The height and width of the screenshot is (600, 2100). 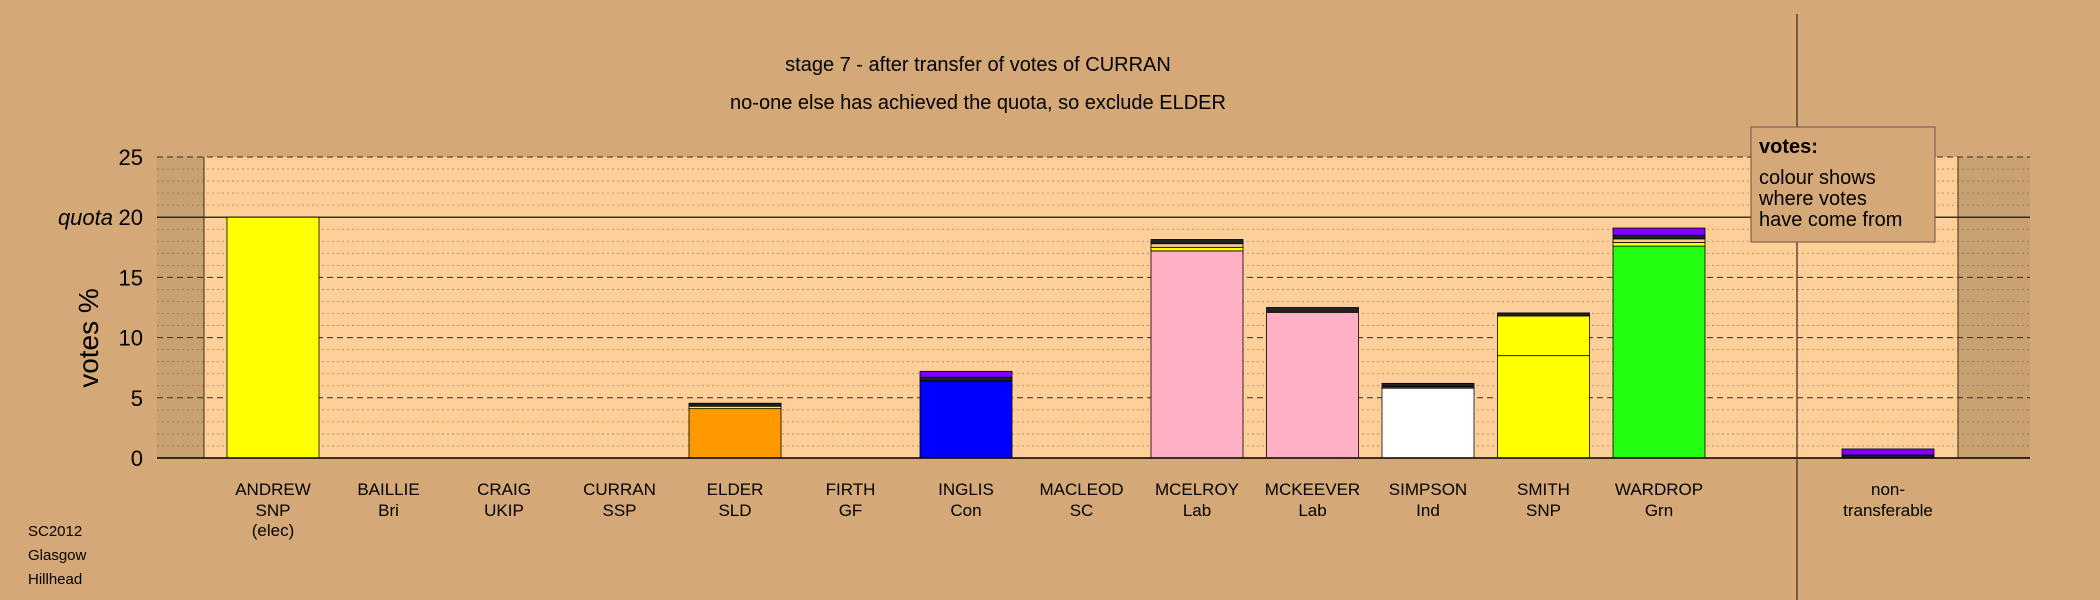 I want to click on y-axis-label: votes %, so click(x=88, y=338).